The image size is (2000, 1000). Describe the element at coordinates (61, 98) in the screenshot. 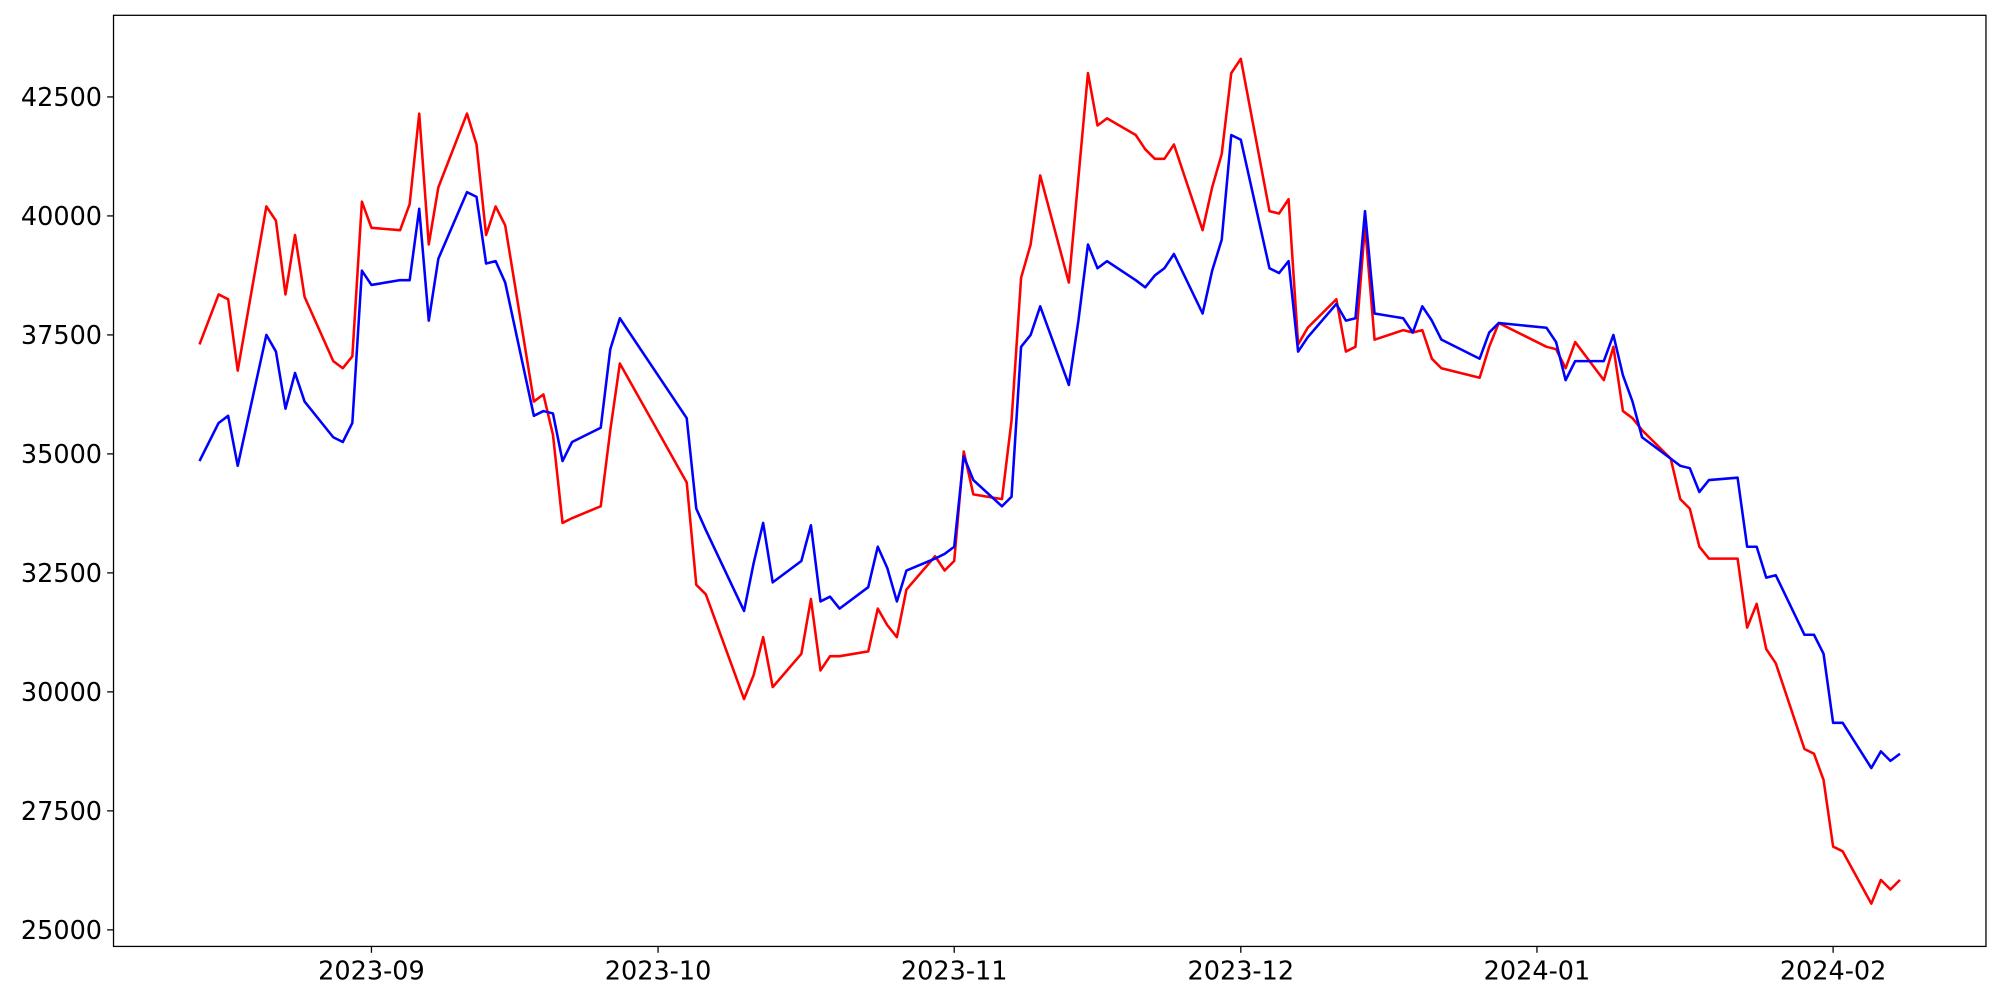

I see `y-tick-label: 42500` at that location.